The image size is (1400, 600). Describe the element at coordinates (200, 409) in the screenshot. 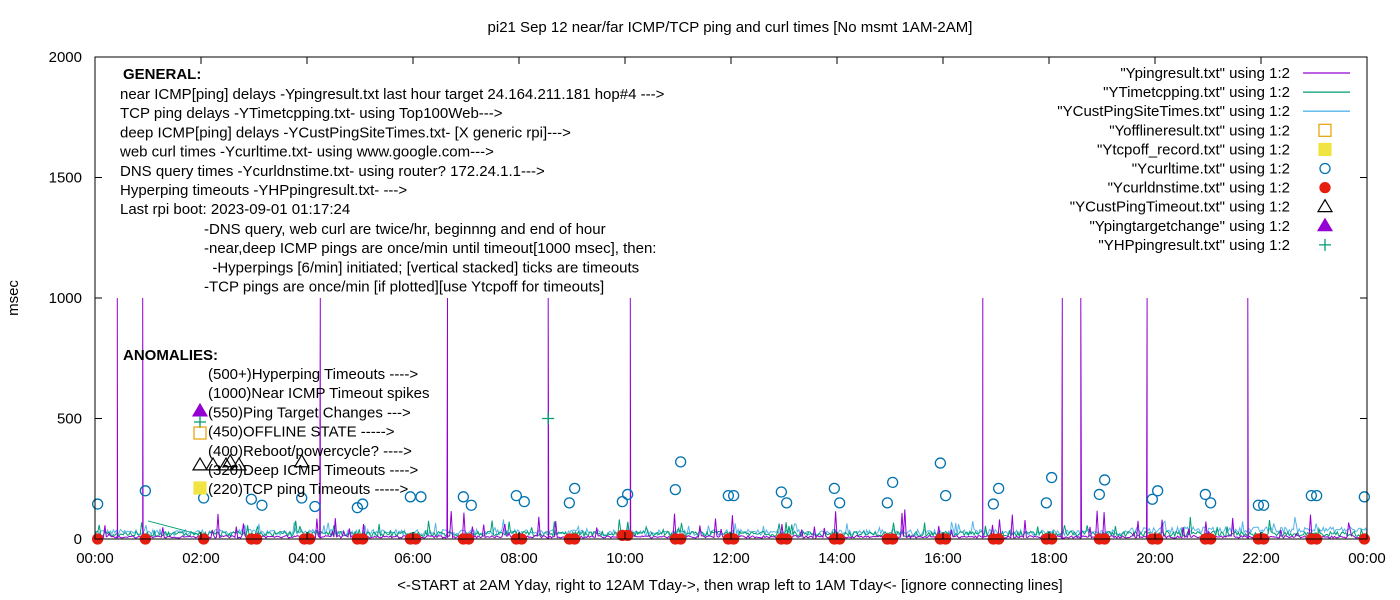

I see `anomaly-key-target-change` at that location.